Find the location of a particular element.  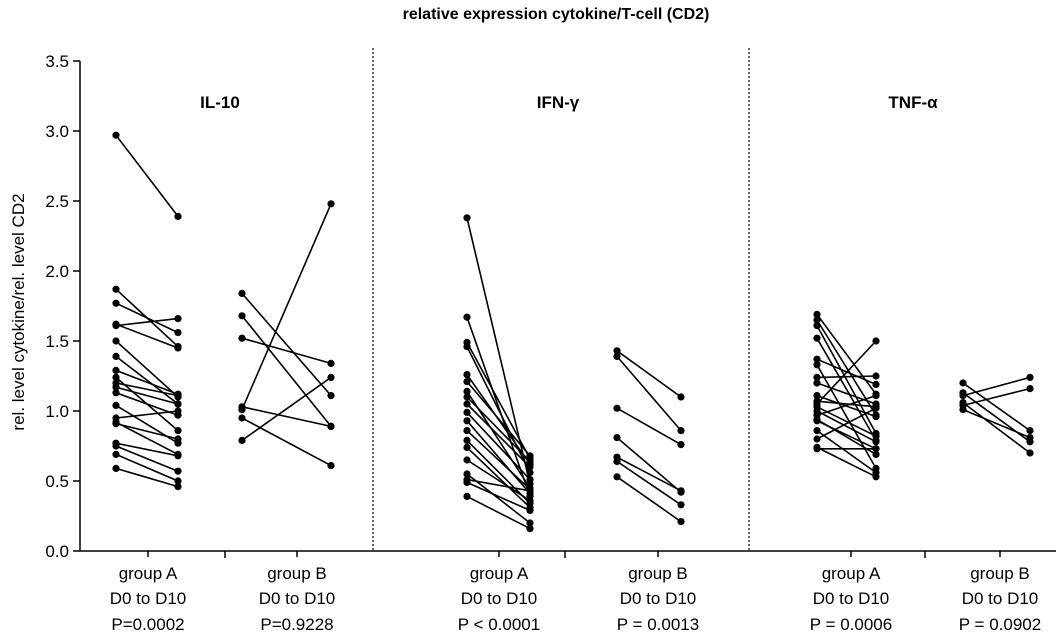

group-pvalue: P = 0.0902 is located at coordinates (1000, 624).